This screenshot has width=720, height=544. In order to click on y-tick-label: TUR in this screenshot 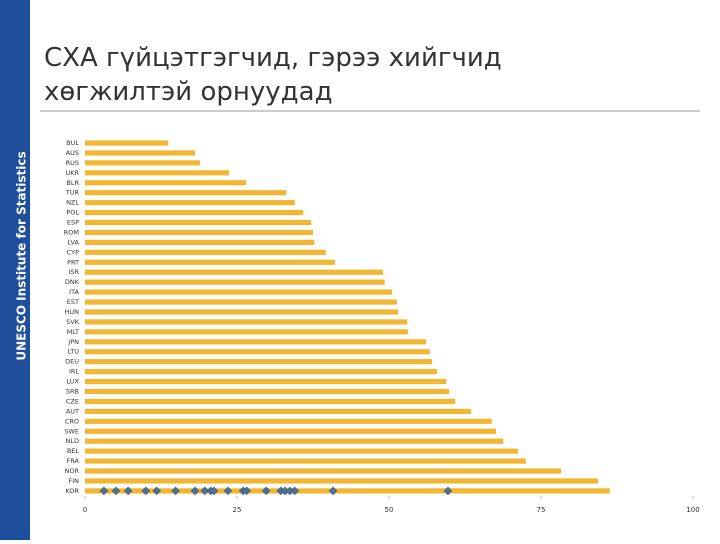, I will do `click(72, 193)`.